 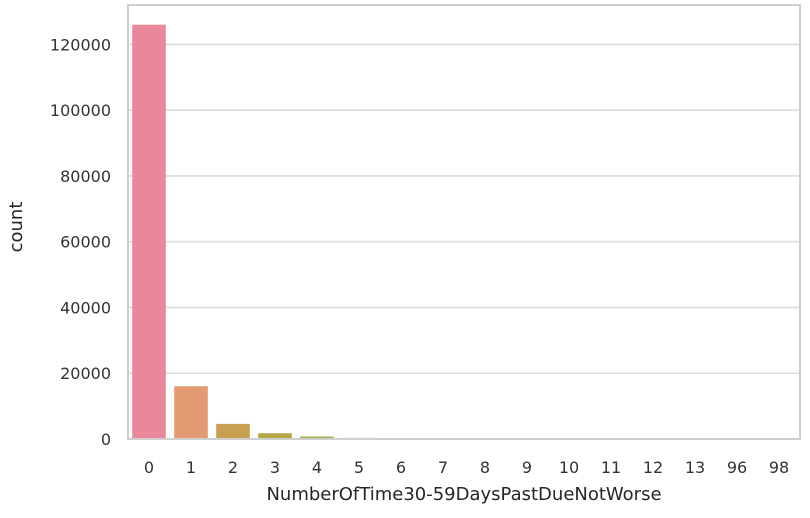 I want to click on x-tick-label: 2, so click(x=233, y=467).